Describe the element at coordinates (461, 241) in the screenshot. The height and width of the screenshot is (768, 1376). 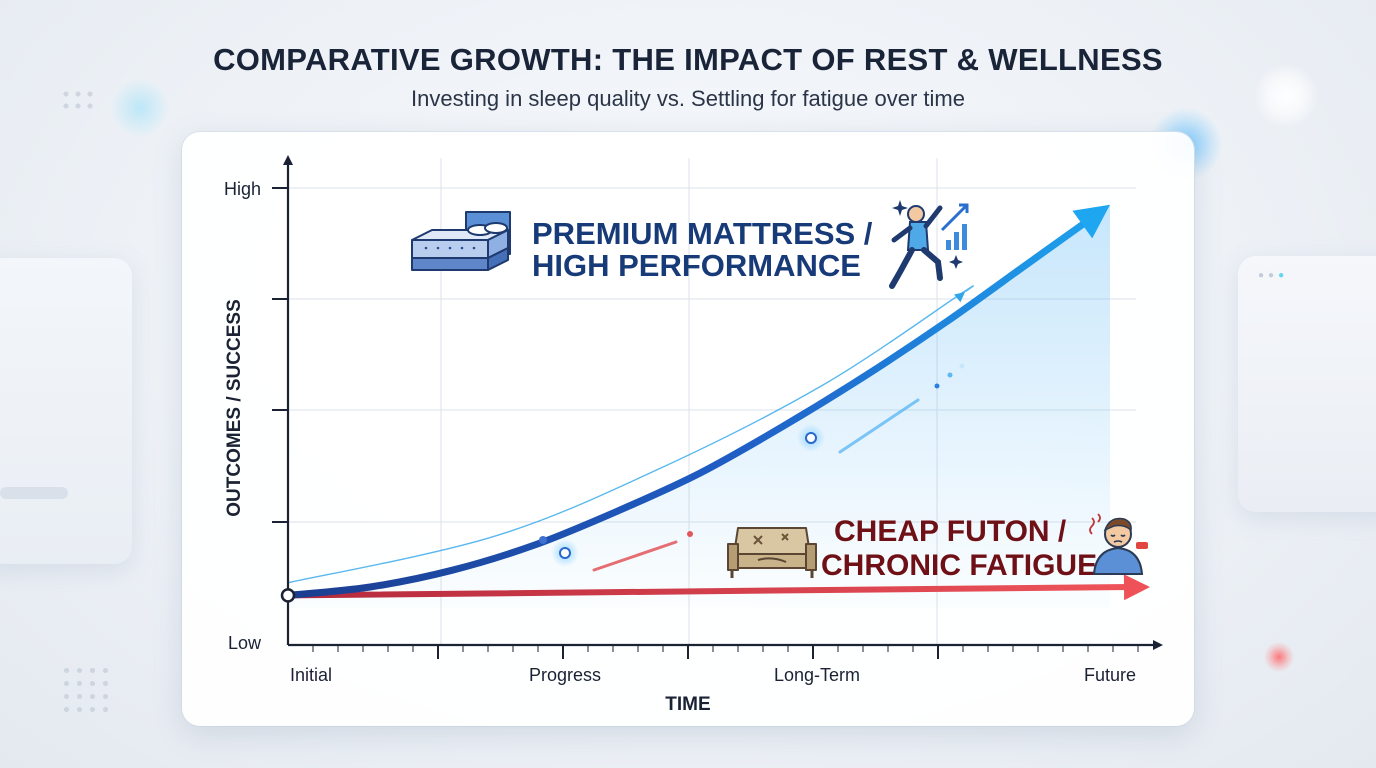
I see `mattress-bed-icon` at that location.